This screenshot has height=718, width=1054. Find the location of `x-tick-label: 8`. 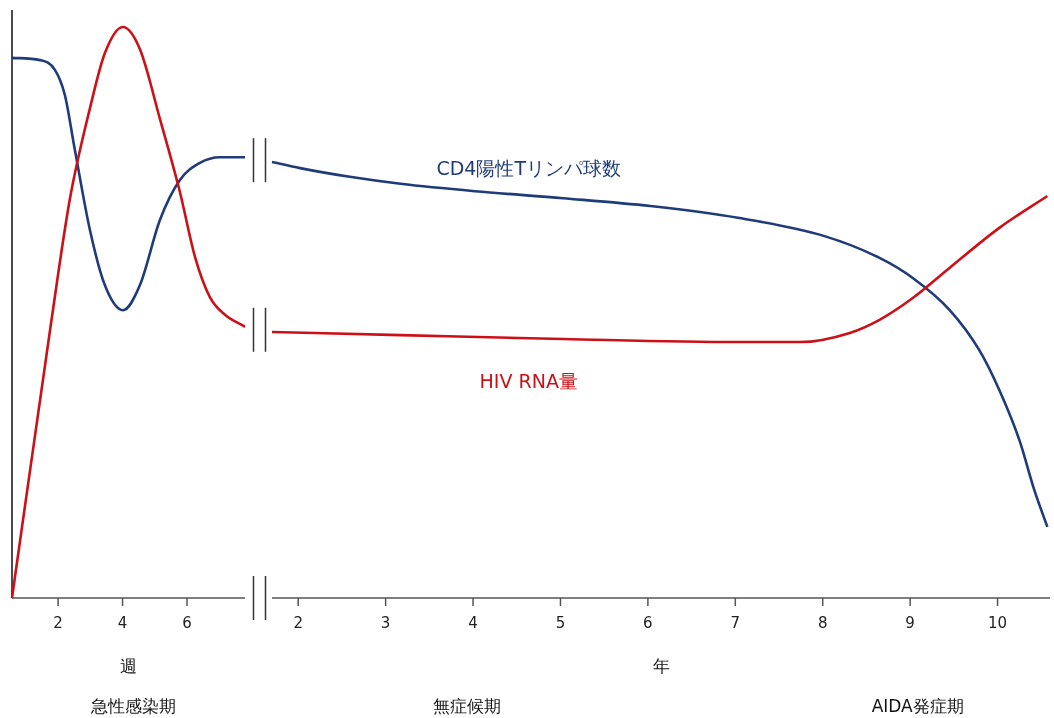

x-tick-label: 8 is located at coordinates (822, 623).